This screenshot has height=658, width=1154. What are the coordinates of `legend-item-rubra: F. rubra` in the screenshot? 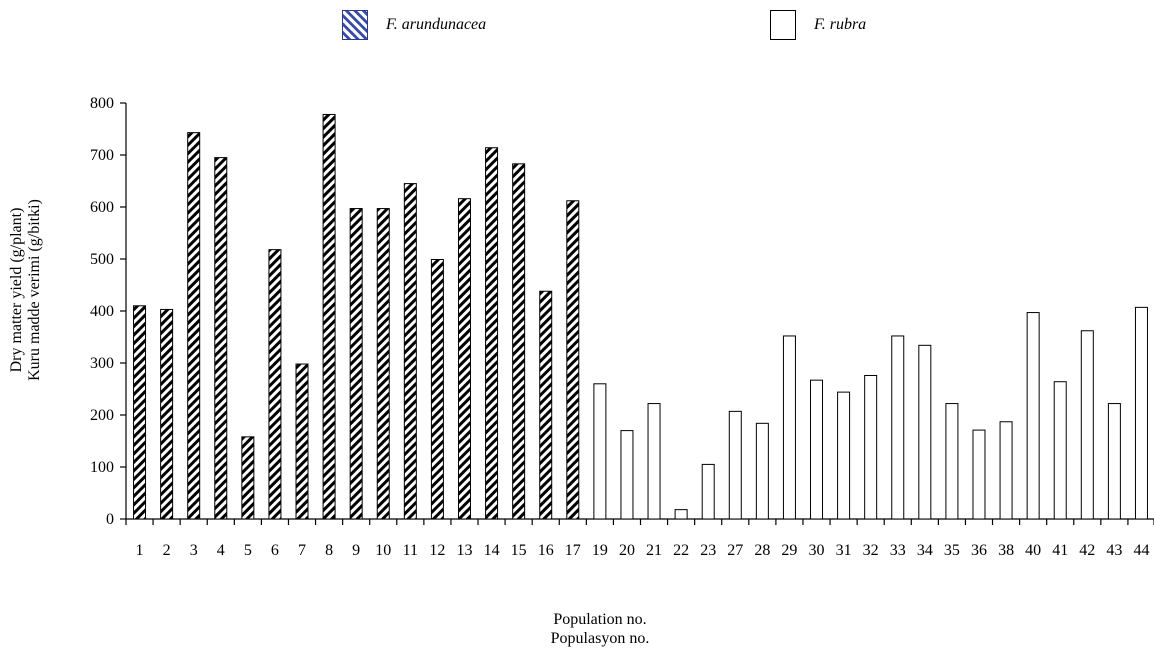 It's located at (818, 25).